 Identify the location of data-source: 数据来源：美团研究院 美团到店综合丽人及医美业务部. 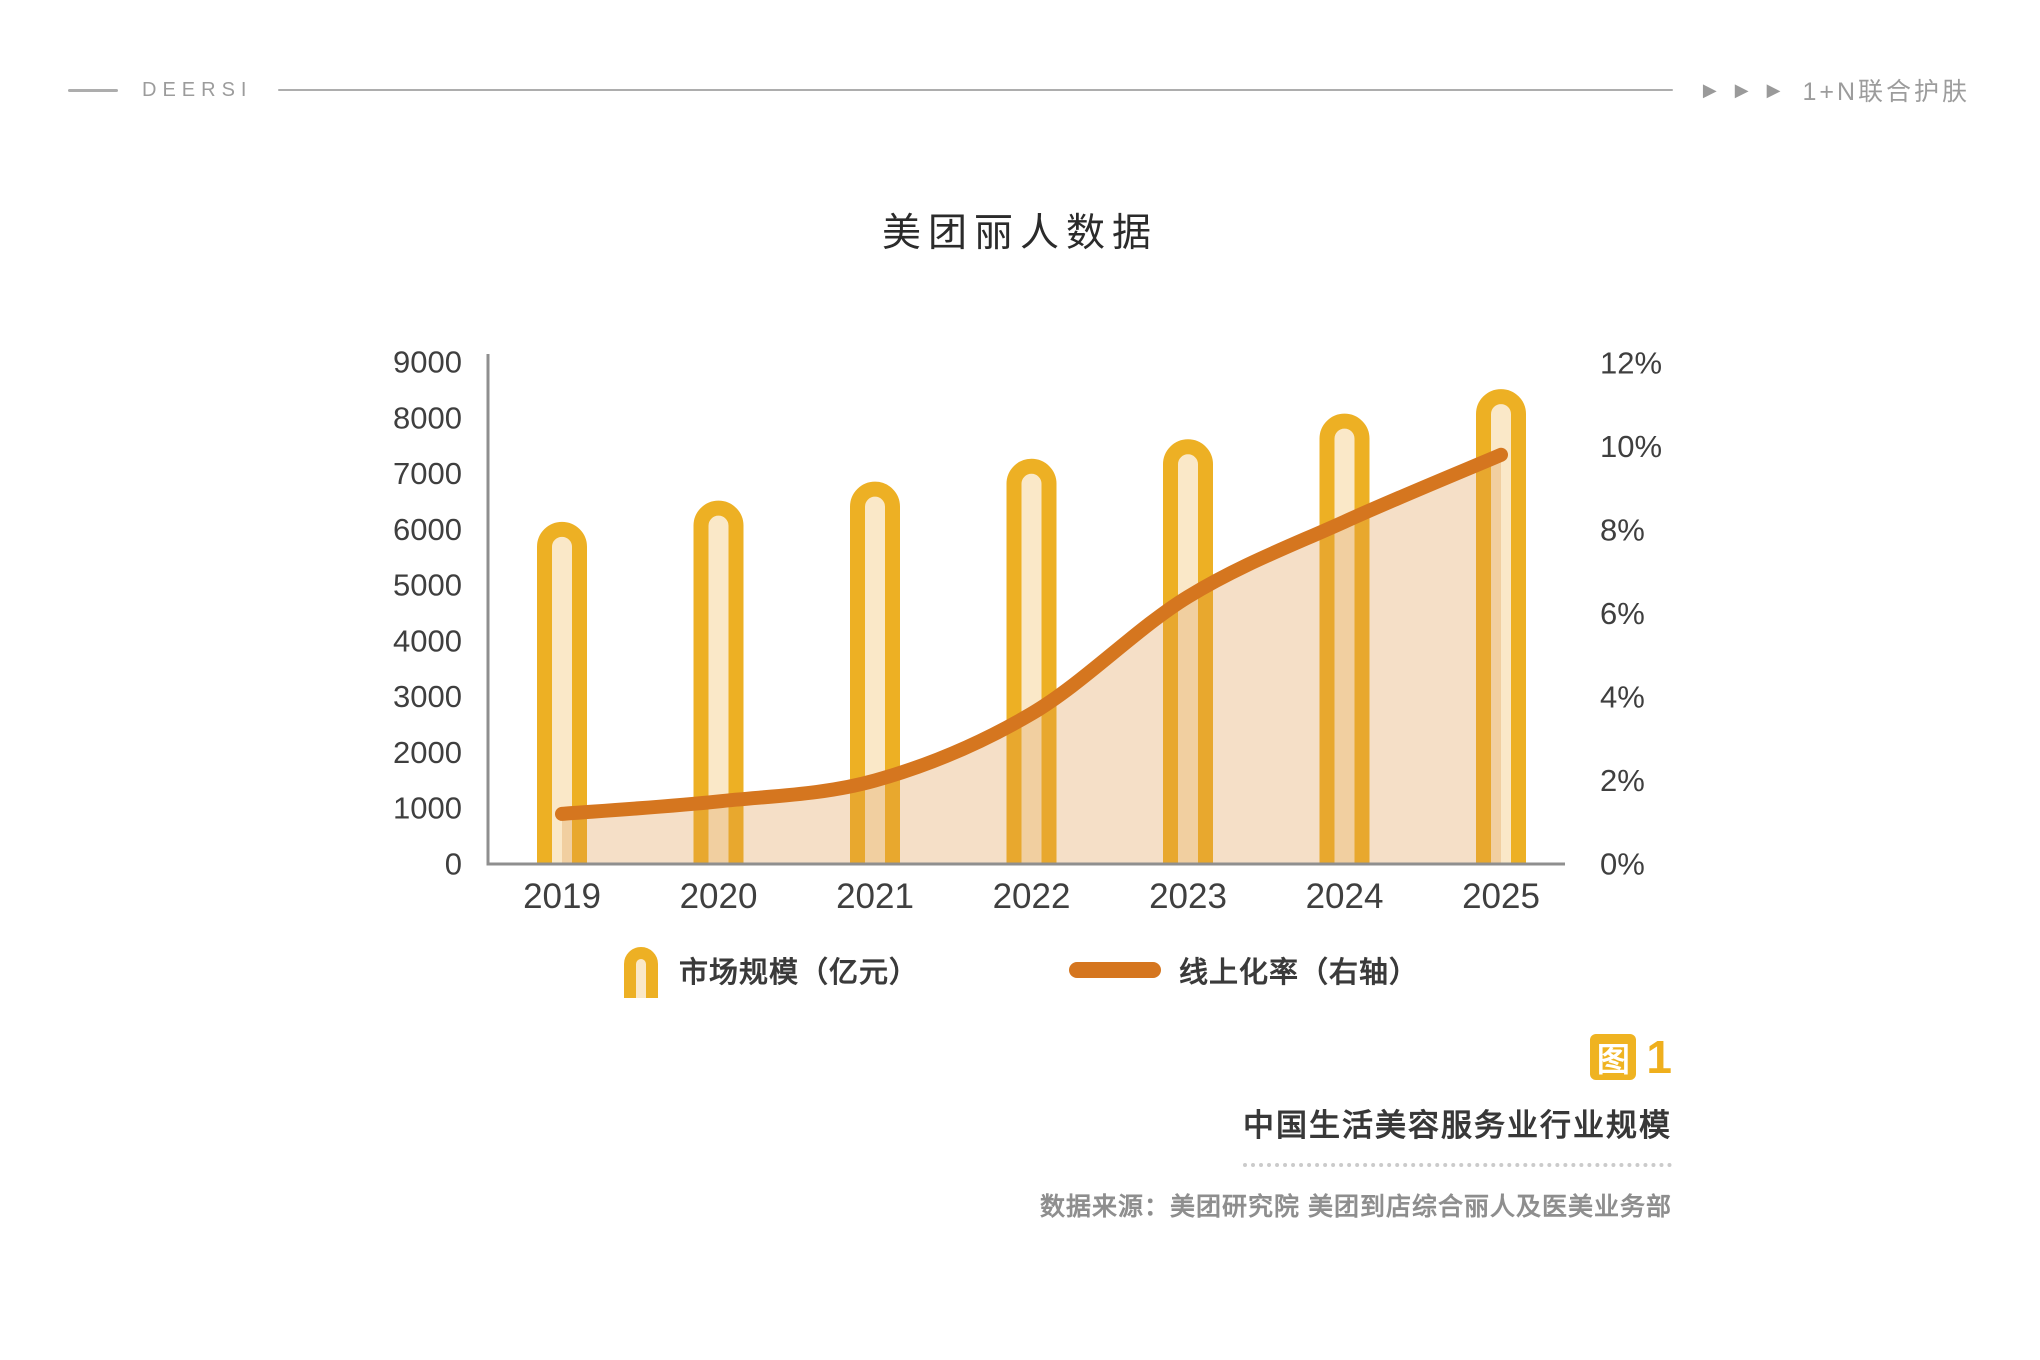
(1356, 1207).